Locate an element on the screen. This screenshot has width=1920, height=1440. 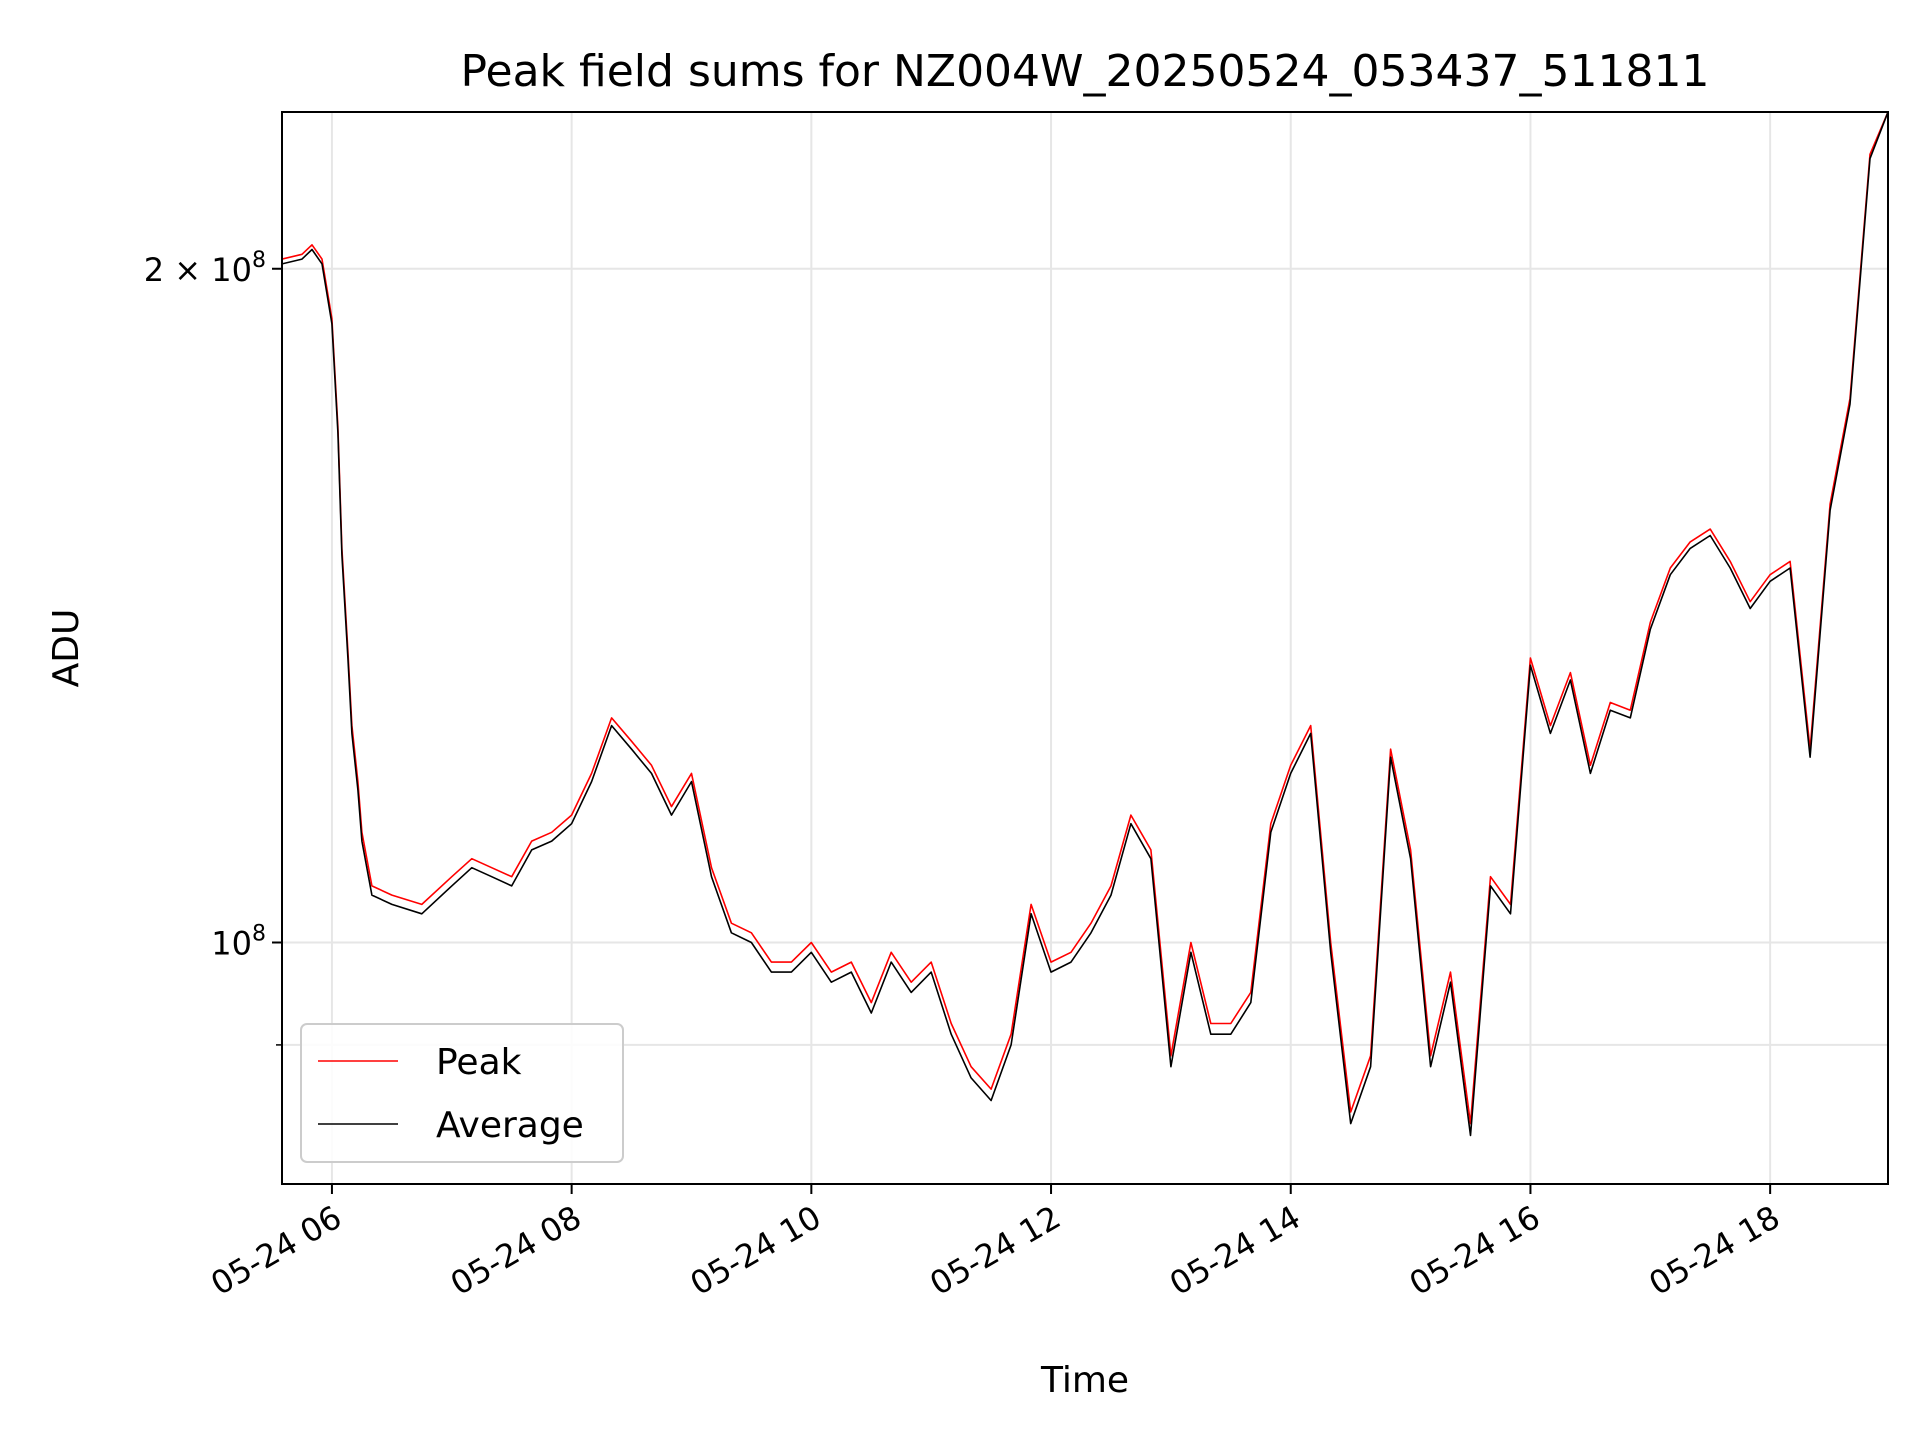
legend-label-average: Average is located at coordinates (510, 1125).